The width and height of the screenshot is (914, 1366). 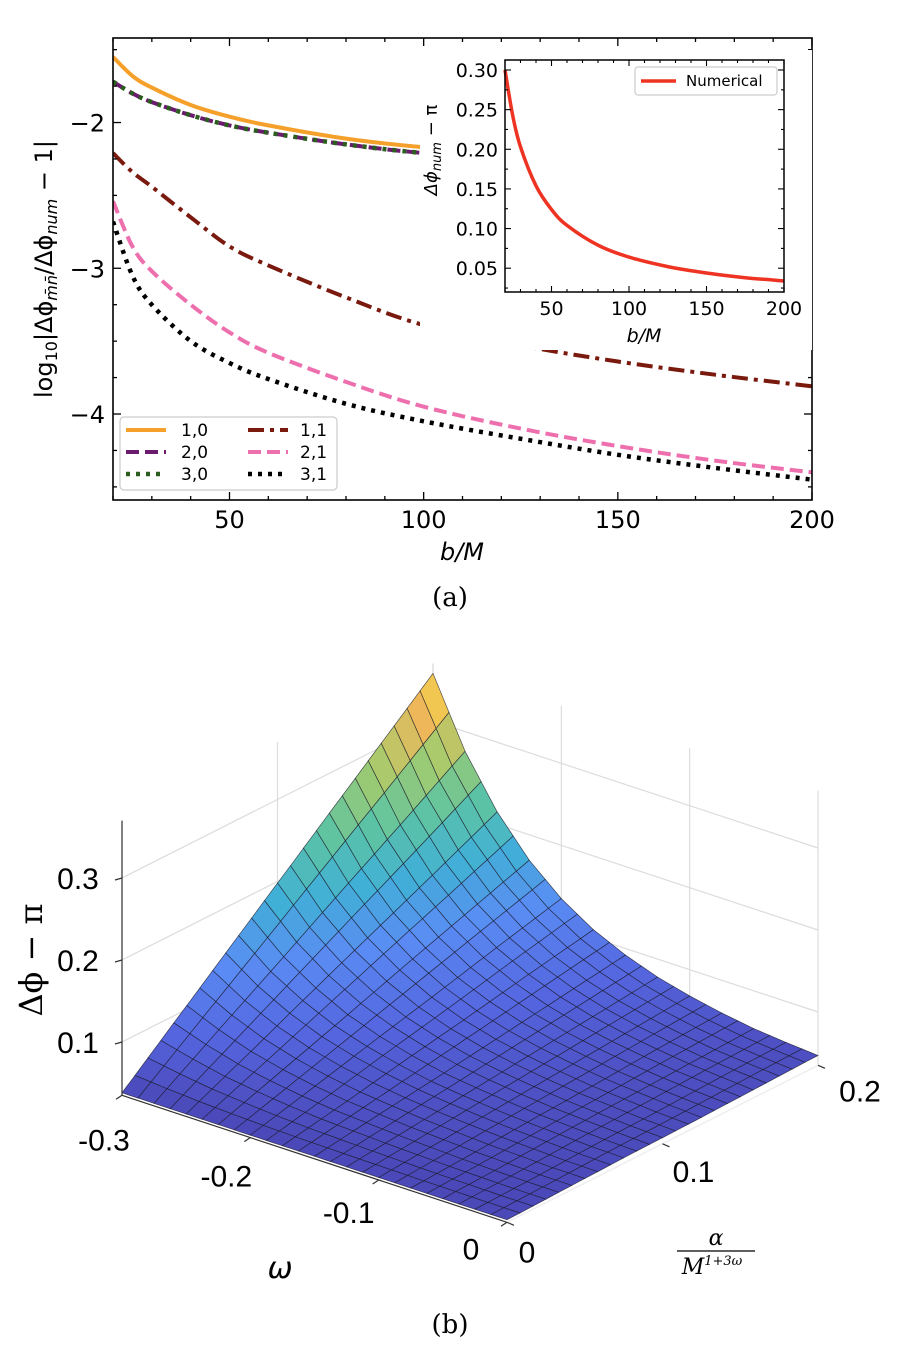 What do you see at coordinates (44, 379) in the screenshot?
I see `label-part: log` at bounding box center [44, 379].